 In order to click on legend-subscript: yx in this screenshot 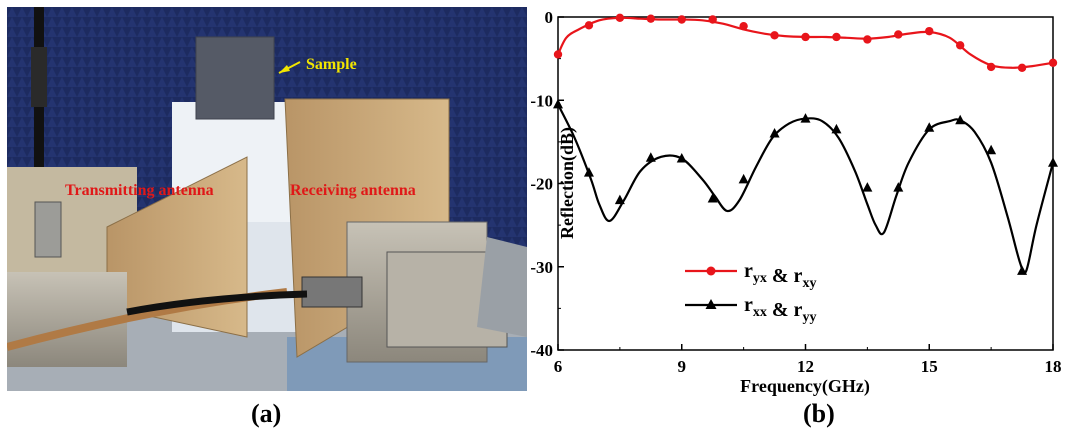, I will do `click(760, 278)`.